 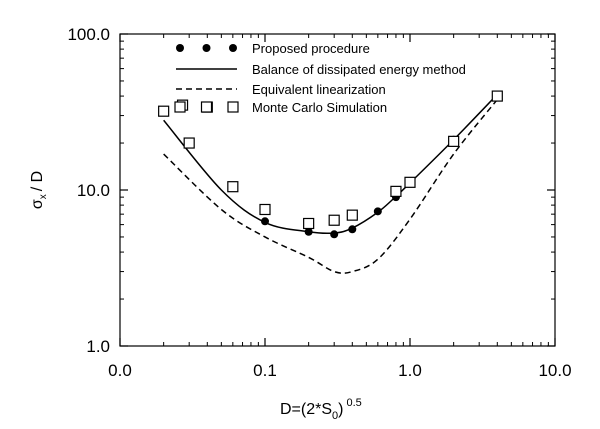 I want to click on legend-label: Balance of dissipated energy method, so click(x=359, y=69).